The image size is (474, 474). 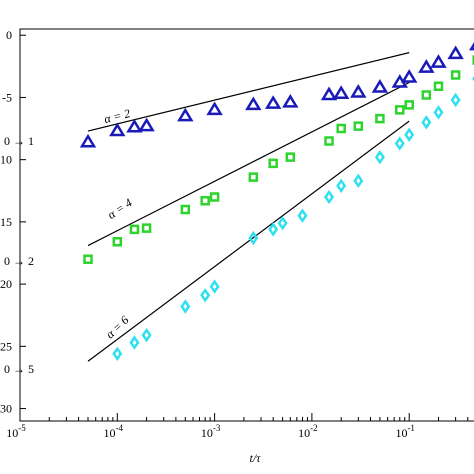 What do you see at coordinates (22, 428) in the screenshot?
I see `x-tick-exponent: -5` at bounding box center [22, 428].